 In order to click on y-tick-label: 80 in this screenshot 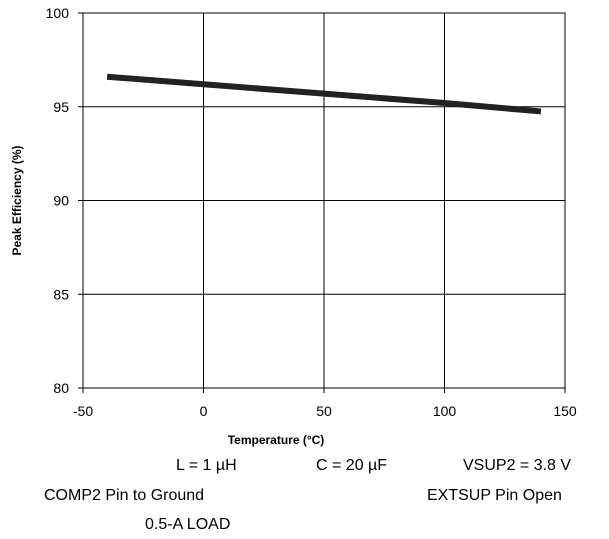, I will do `click(61, 388)`.